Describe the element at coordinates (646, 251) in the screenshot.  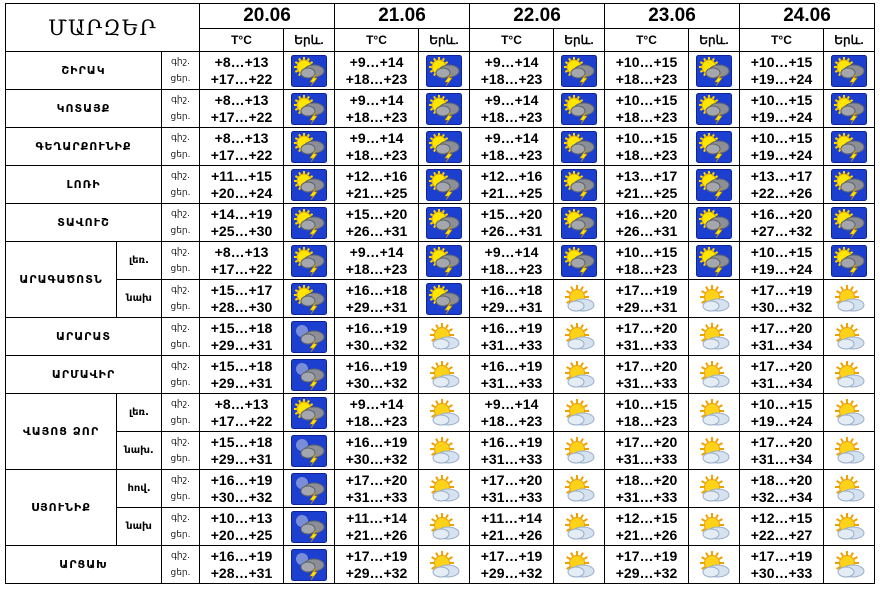
I see `night-temperature: +10…+15` at that location.